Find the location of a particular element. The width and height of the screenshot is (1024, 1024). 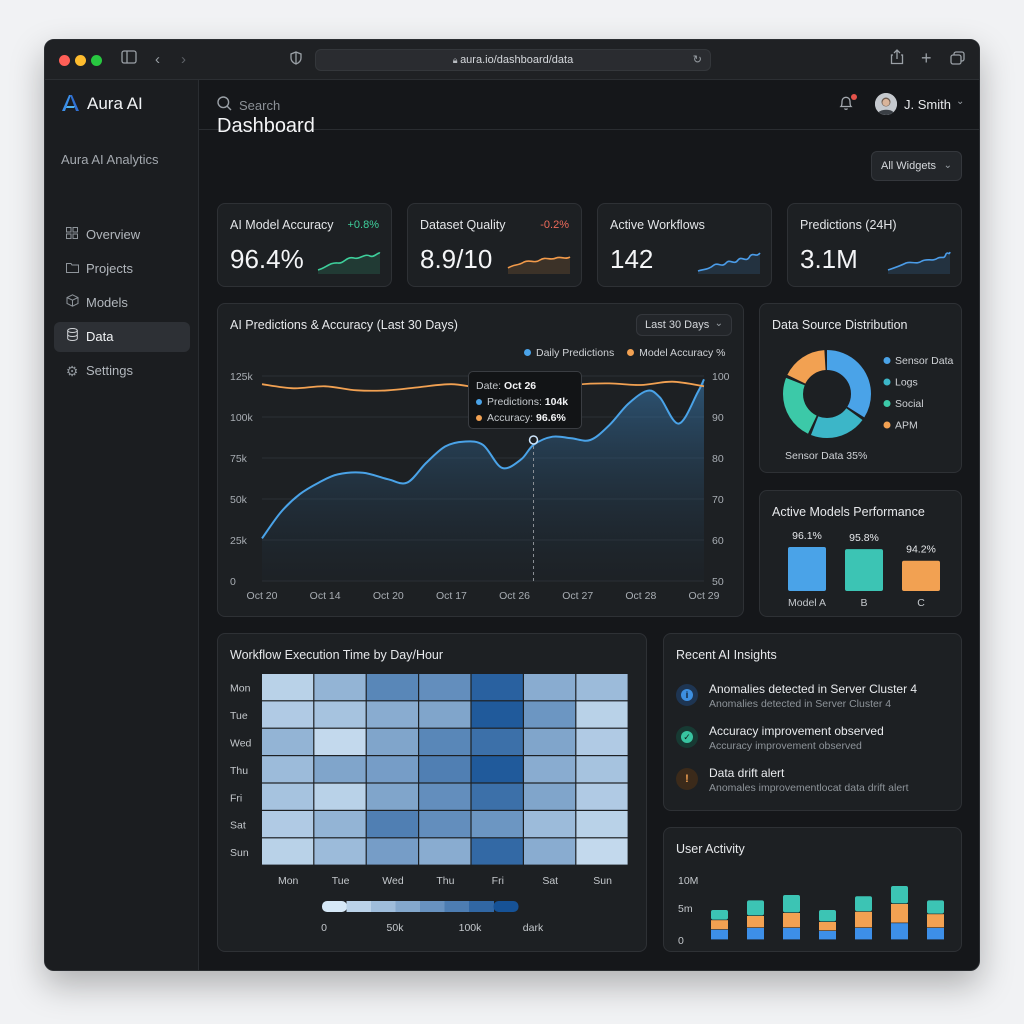

sidebar-item-models: Models is located at coordinates (122, 303).